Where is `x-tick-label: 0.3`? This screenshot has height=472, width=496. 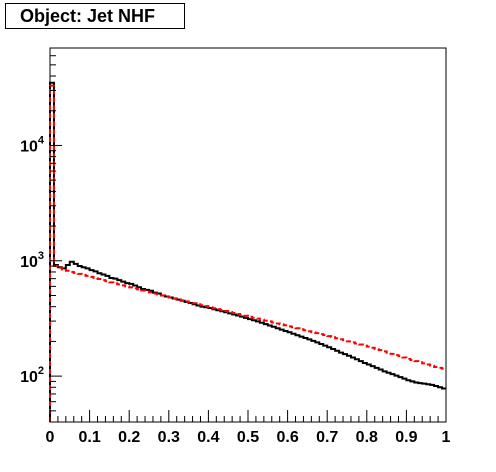 x-tick-label: 0.3 is located at coordinates (169, 437).